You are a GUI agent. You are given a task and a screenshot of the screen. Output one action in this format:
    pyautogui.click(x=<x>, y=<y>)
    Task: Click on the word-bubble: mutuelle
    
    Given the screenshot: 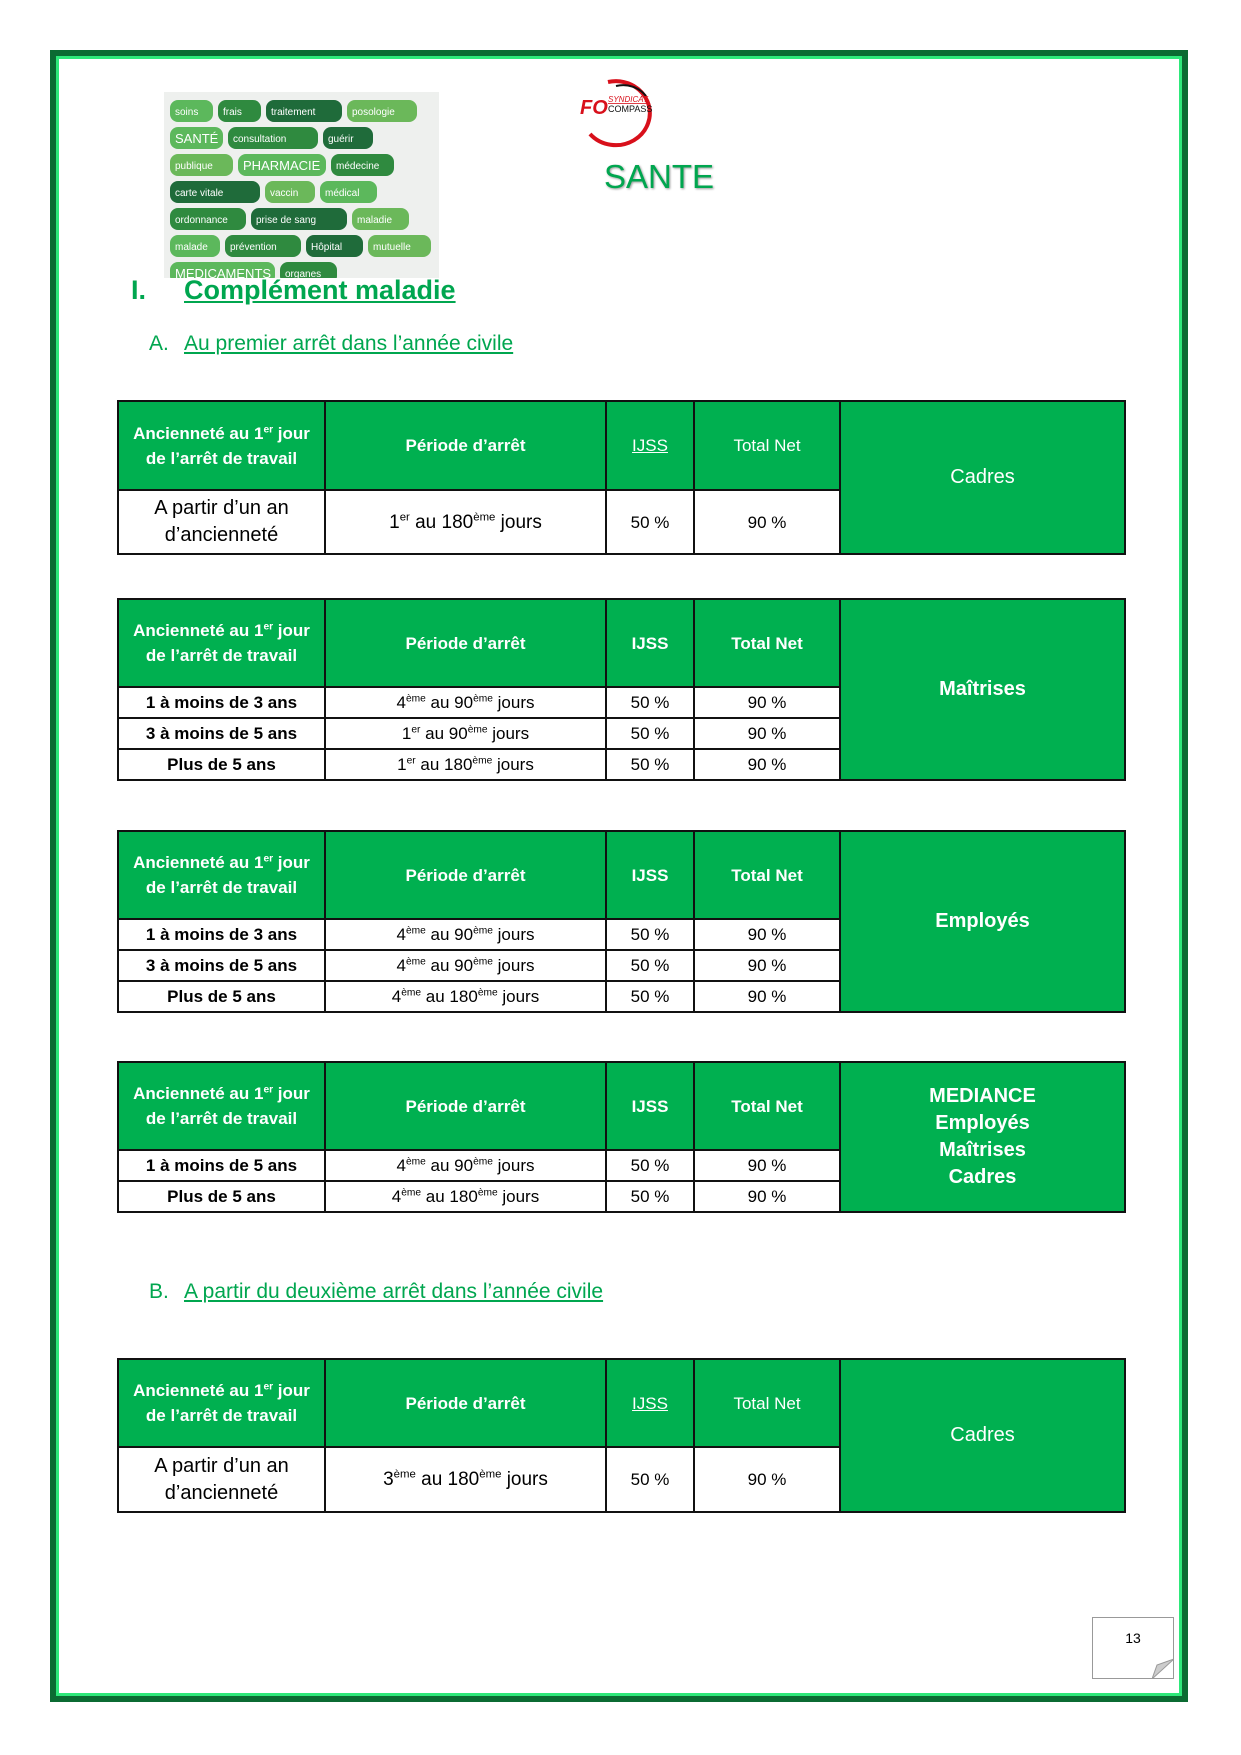 What is the action you would take?
    pyautogui.click(x=399, y=246)
    